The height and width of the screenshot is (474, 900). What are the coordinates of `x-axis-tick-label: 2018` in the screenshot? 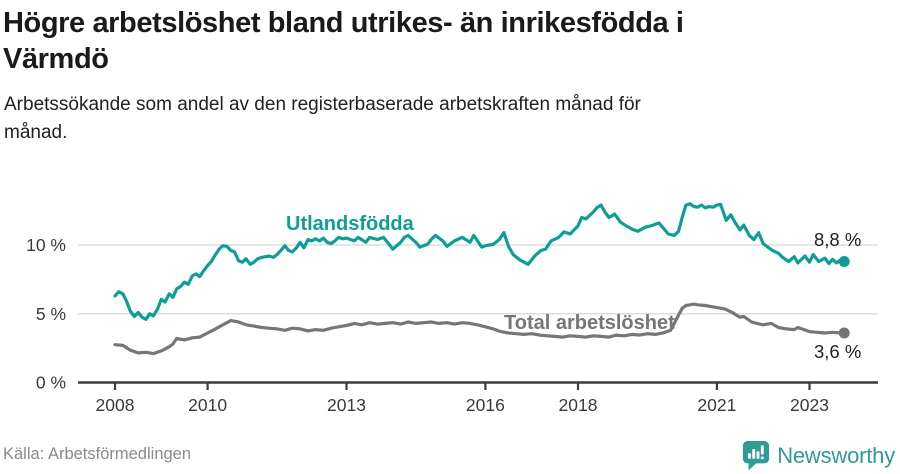 It's located at (578, 405).